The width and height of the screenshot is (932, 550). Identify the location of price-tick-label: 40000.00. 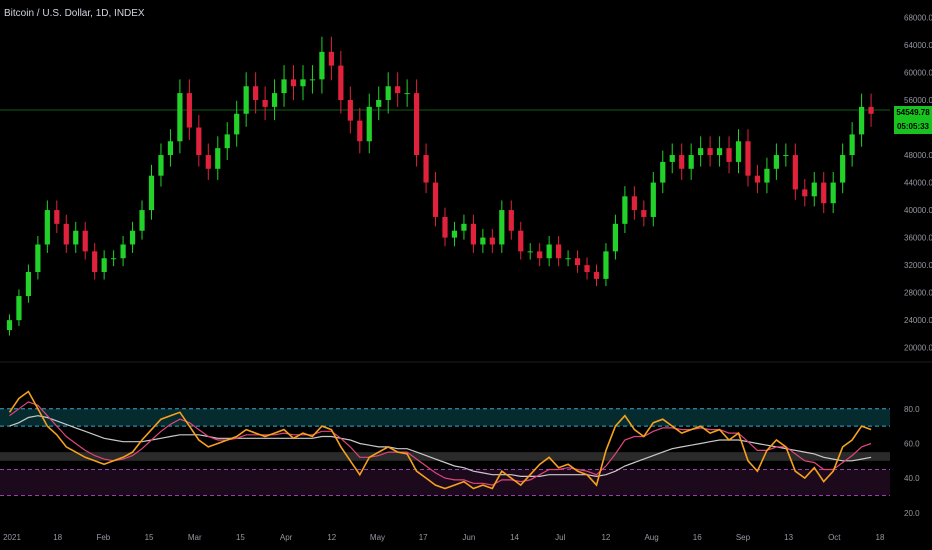
(918, 210).